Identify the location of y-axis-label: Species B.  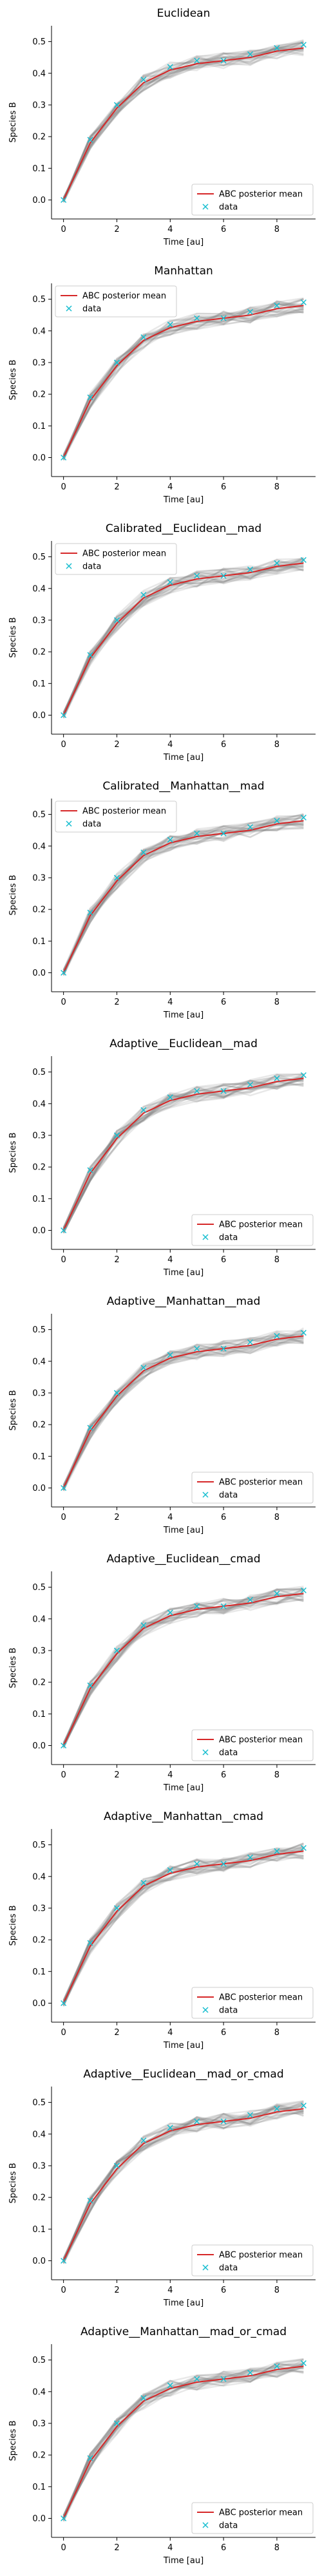
(13, 1153).